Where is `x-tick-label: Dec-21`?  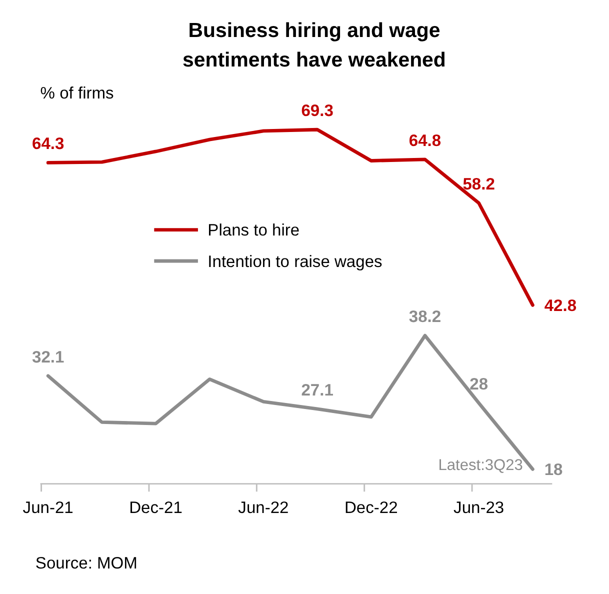 x-tick-label: Dec-21 is located at coordinates (155, 508).